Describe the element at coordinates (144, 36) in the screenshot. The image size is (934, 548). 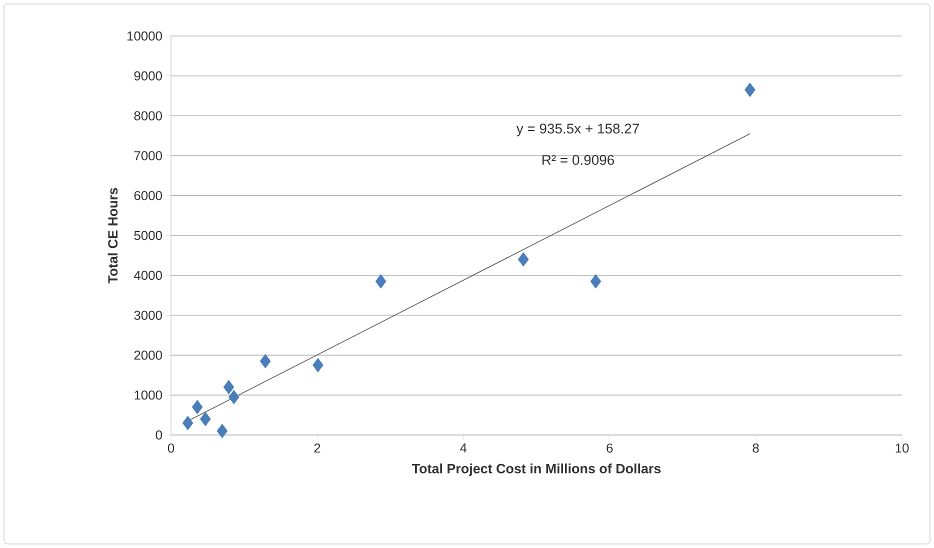
I see `y-tick-label: 10000` at that location.